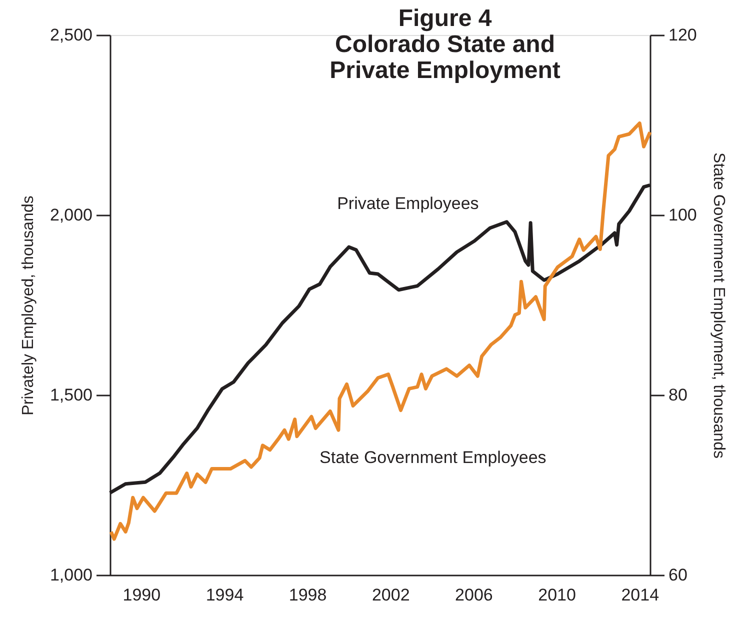  Describe the element at coordinates (682, 35) in the screenshot. I see `y2-tick-label: 120` at that location.